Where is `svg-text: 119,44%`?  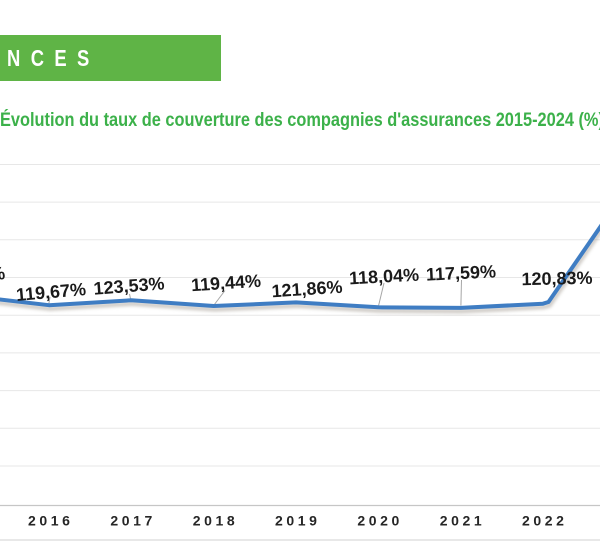 svg-text: 119,44% is located at coordinates (225, 283).